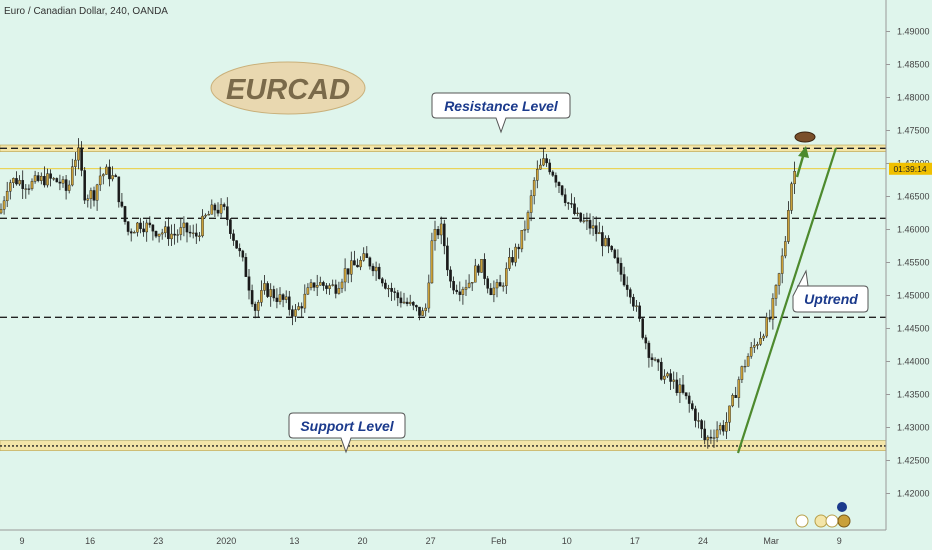 The height and width of the screenshot is (550, 932). I want to click on y-tick-label: 1.45000, so click(913, 296).